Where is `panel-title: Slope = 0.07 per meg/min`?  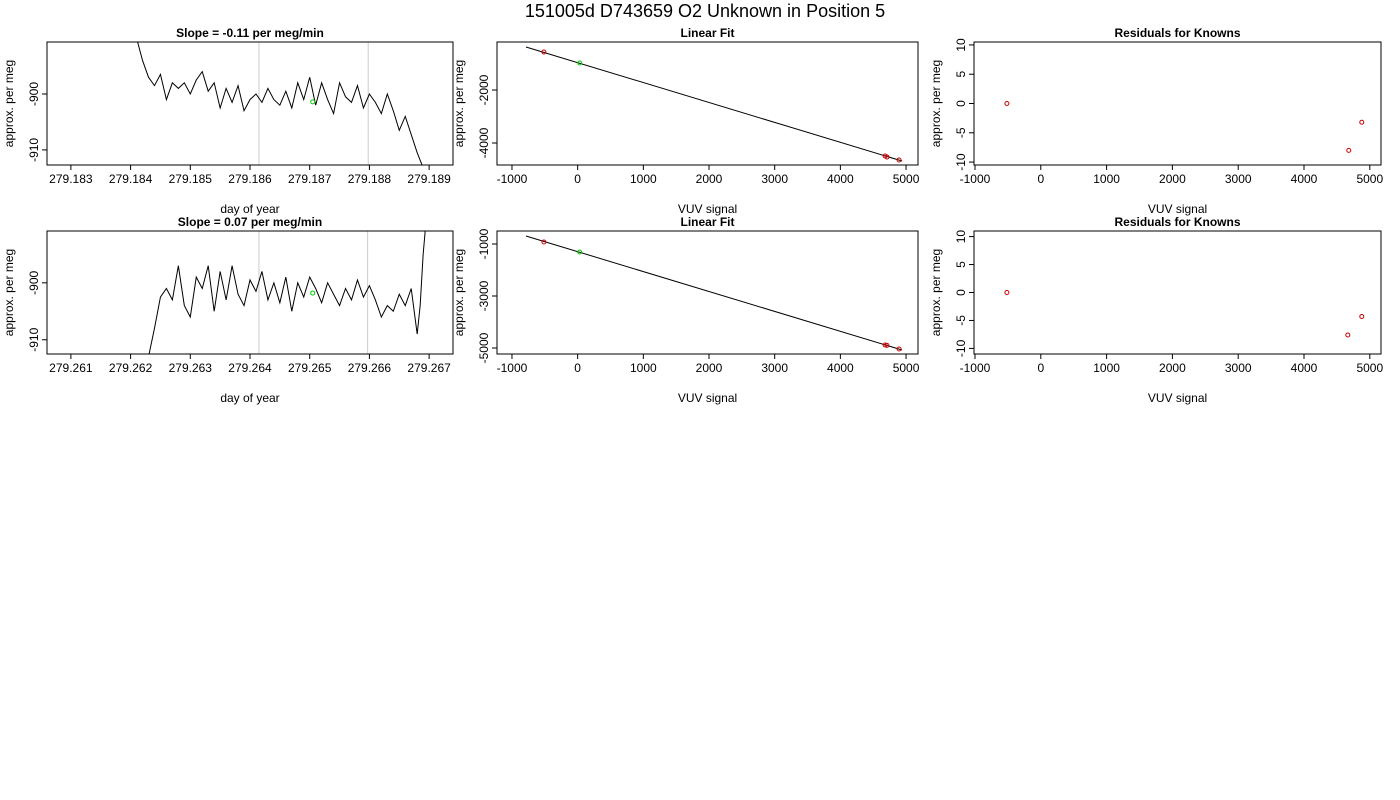
panel-title: Slope = 0.07 per meg/min is located at coordinates (250, 222).